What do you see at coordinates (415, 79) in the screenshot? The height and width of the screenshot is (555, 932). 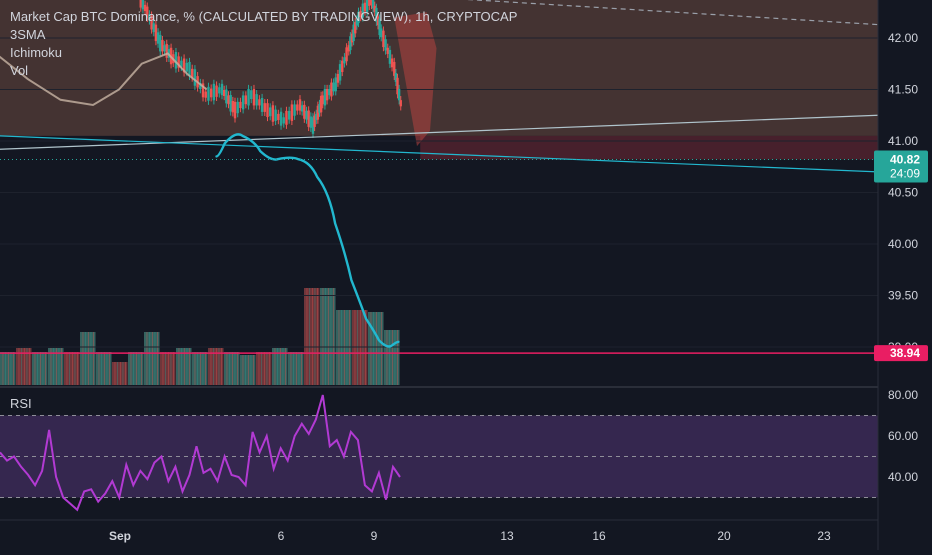 I see `ichimoku-cloud-twist` at bounding box center [415, 79].